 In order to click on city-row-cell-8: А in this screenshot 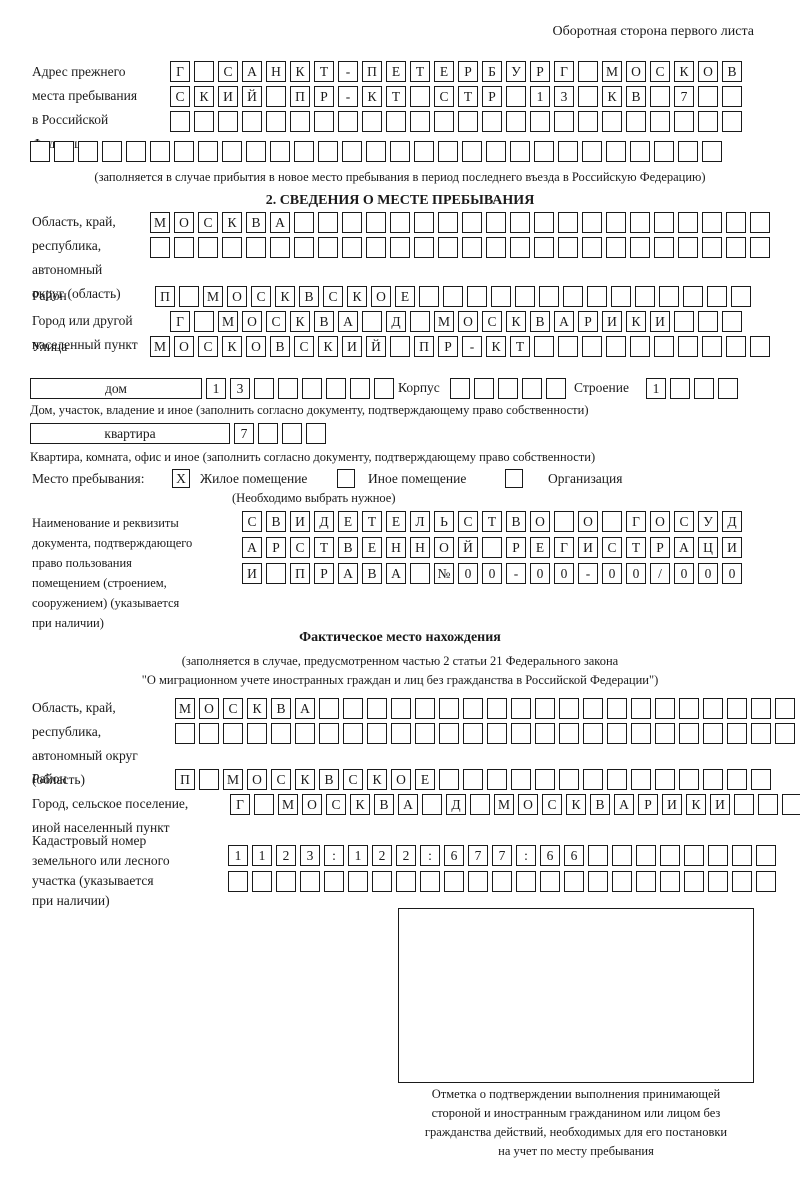, I will do `click(348, 321)`.